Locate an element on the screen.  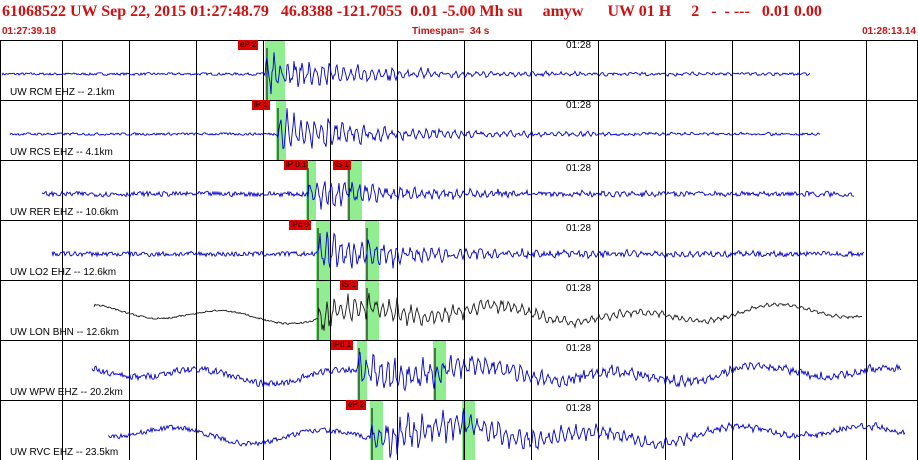
station-label: UW LO2 EHZ -- 12.6km is located at coordinates (63, 272).